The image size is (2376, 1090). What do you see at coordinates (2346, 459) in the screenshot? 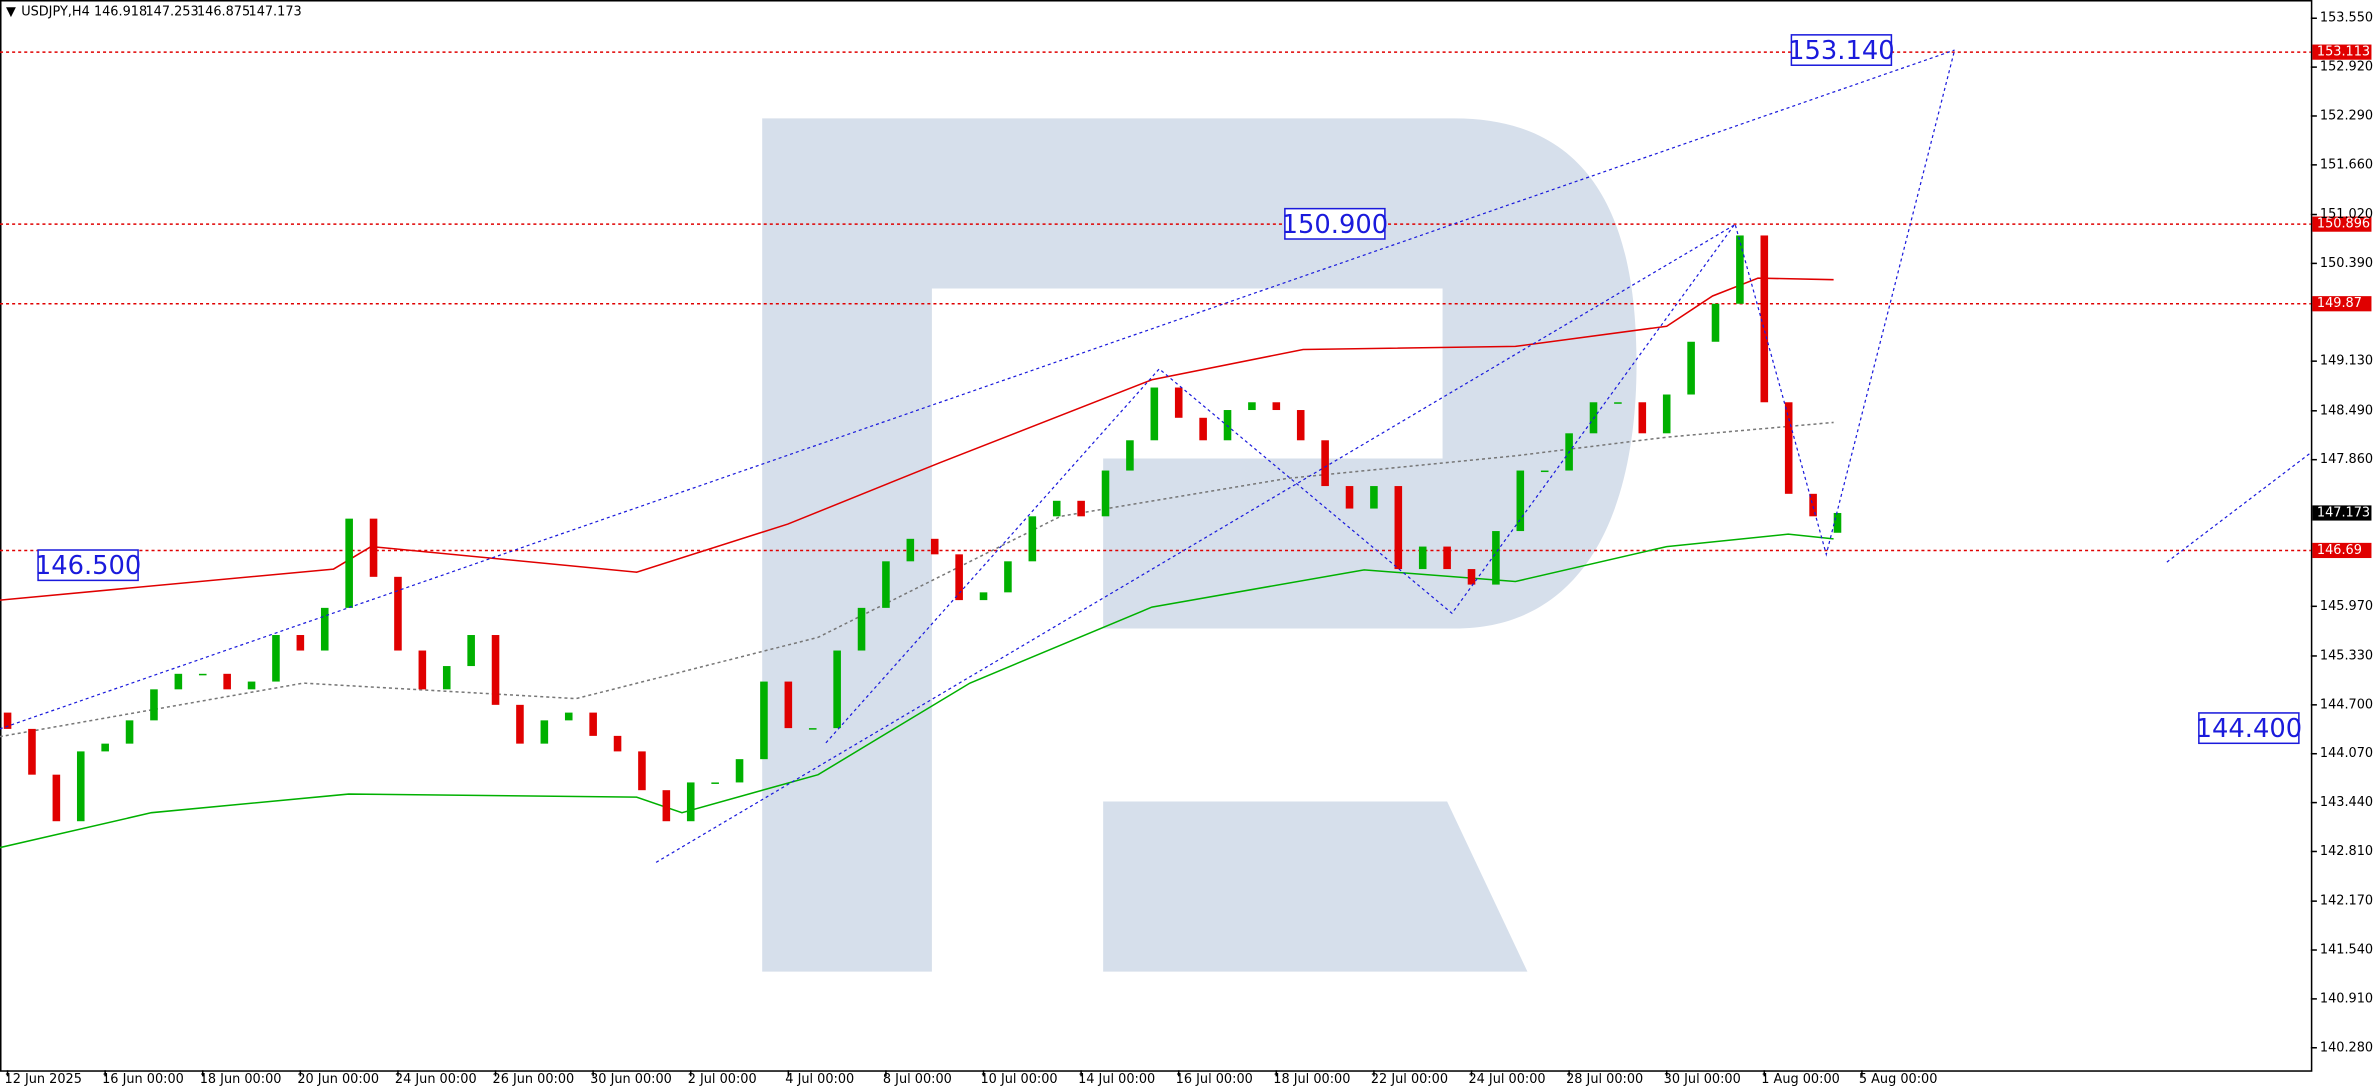
I see `y-tick-label: 147.860` at bounding box center [2346, 459].